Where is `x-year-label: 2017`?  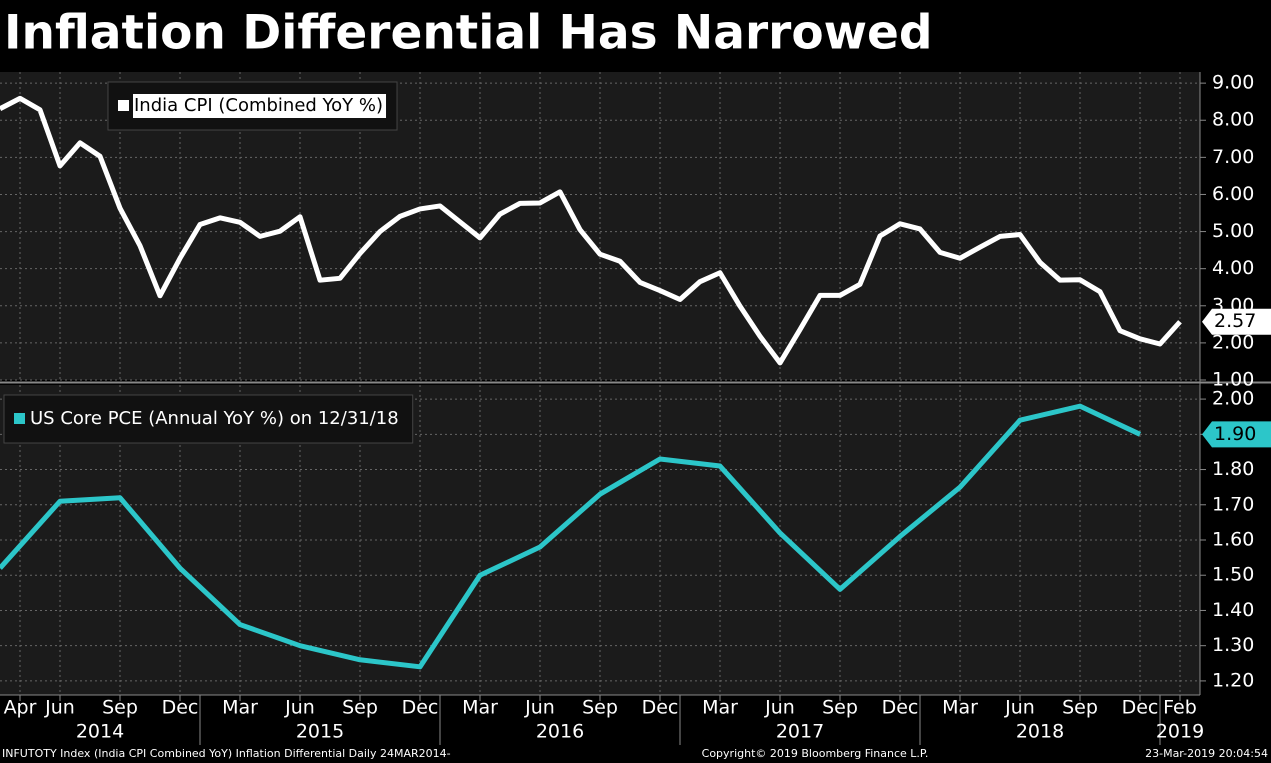
x-year-label: 2017 is located at coordinates (800, 732).